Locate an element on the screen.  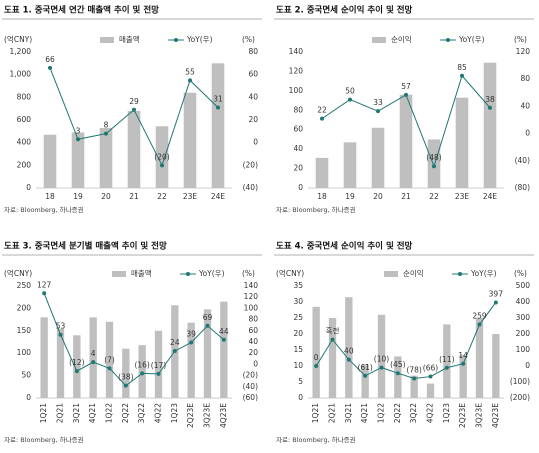
chart-title: 도표 3. 중국면세 분기별 매출액 추이 및 전망 is located at coordinates (85, 246).